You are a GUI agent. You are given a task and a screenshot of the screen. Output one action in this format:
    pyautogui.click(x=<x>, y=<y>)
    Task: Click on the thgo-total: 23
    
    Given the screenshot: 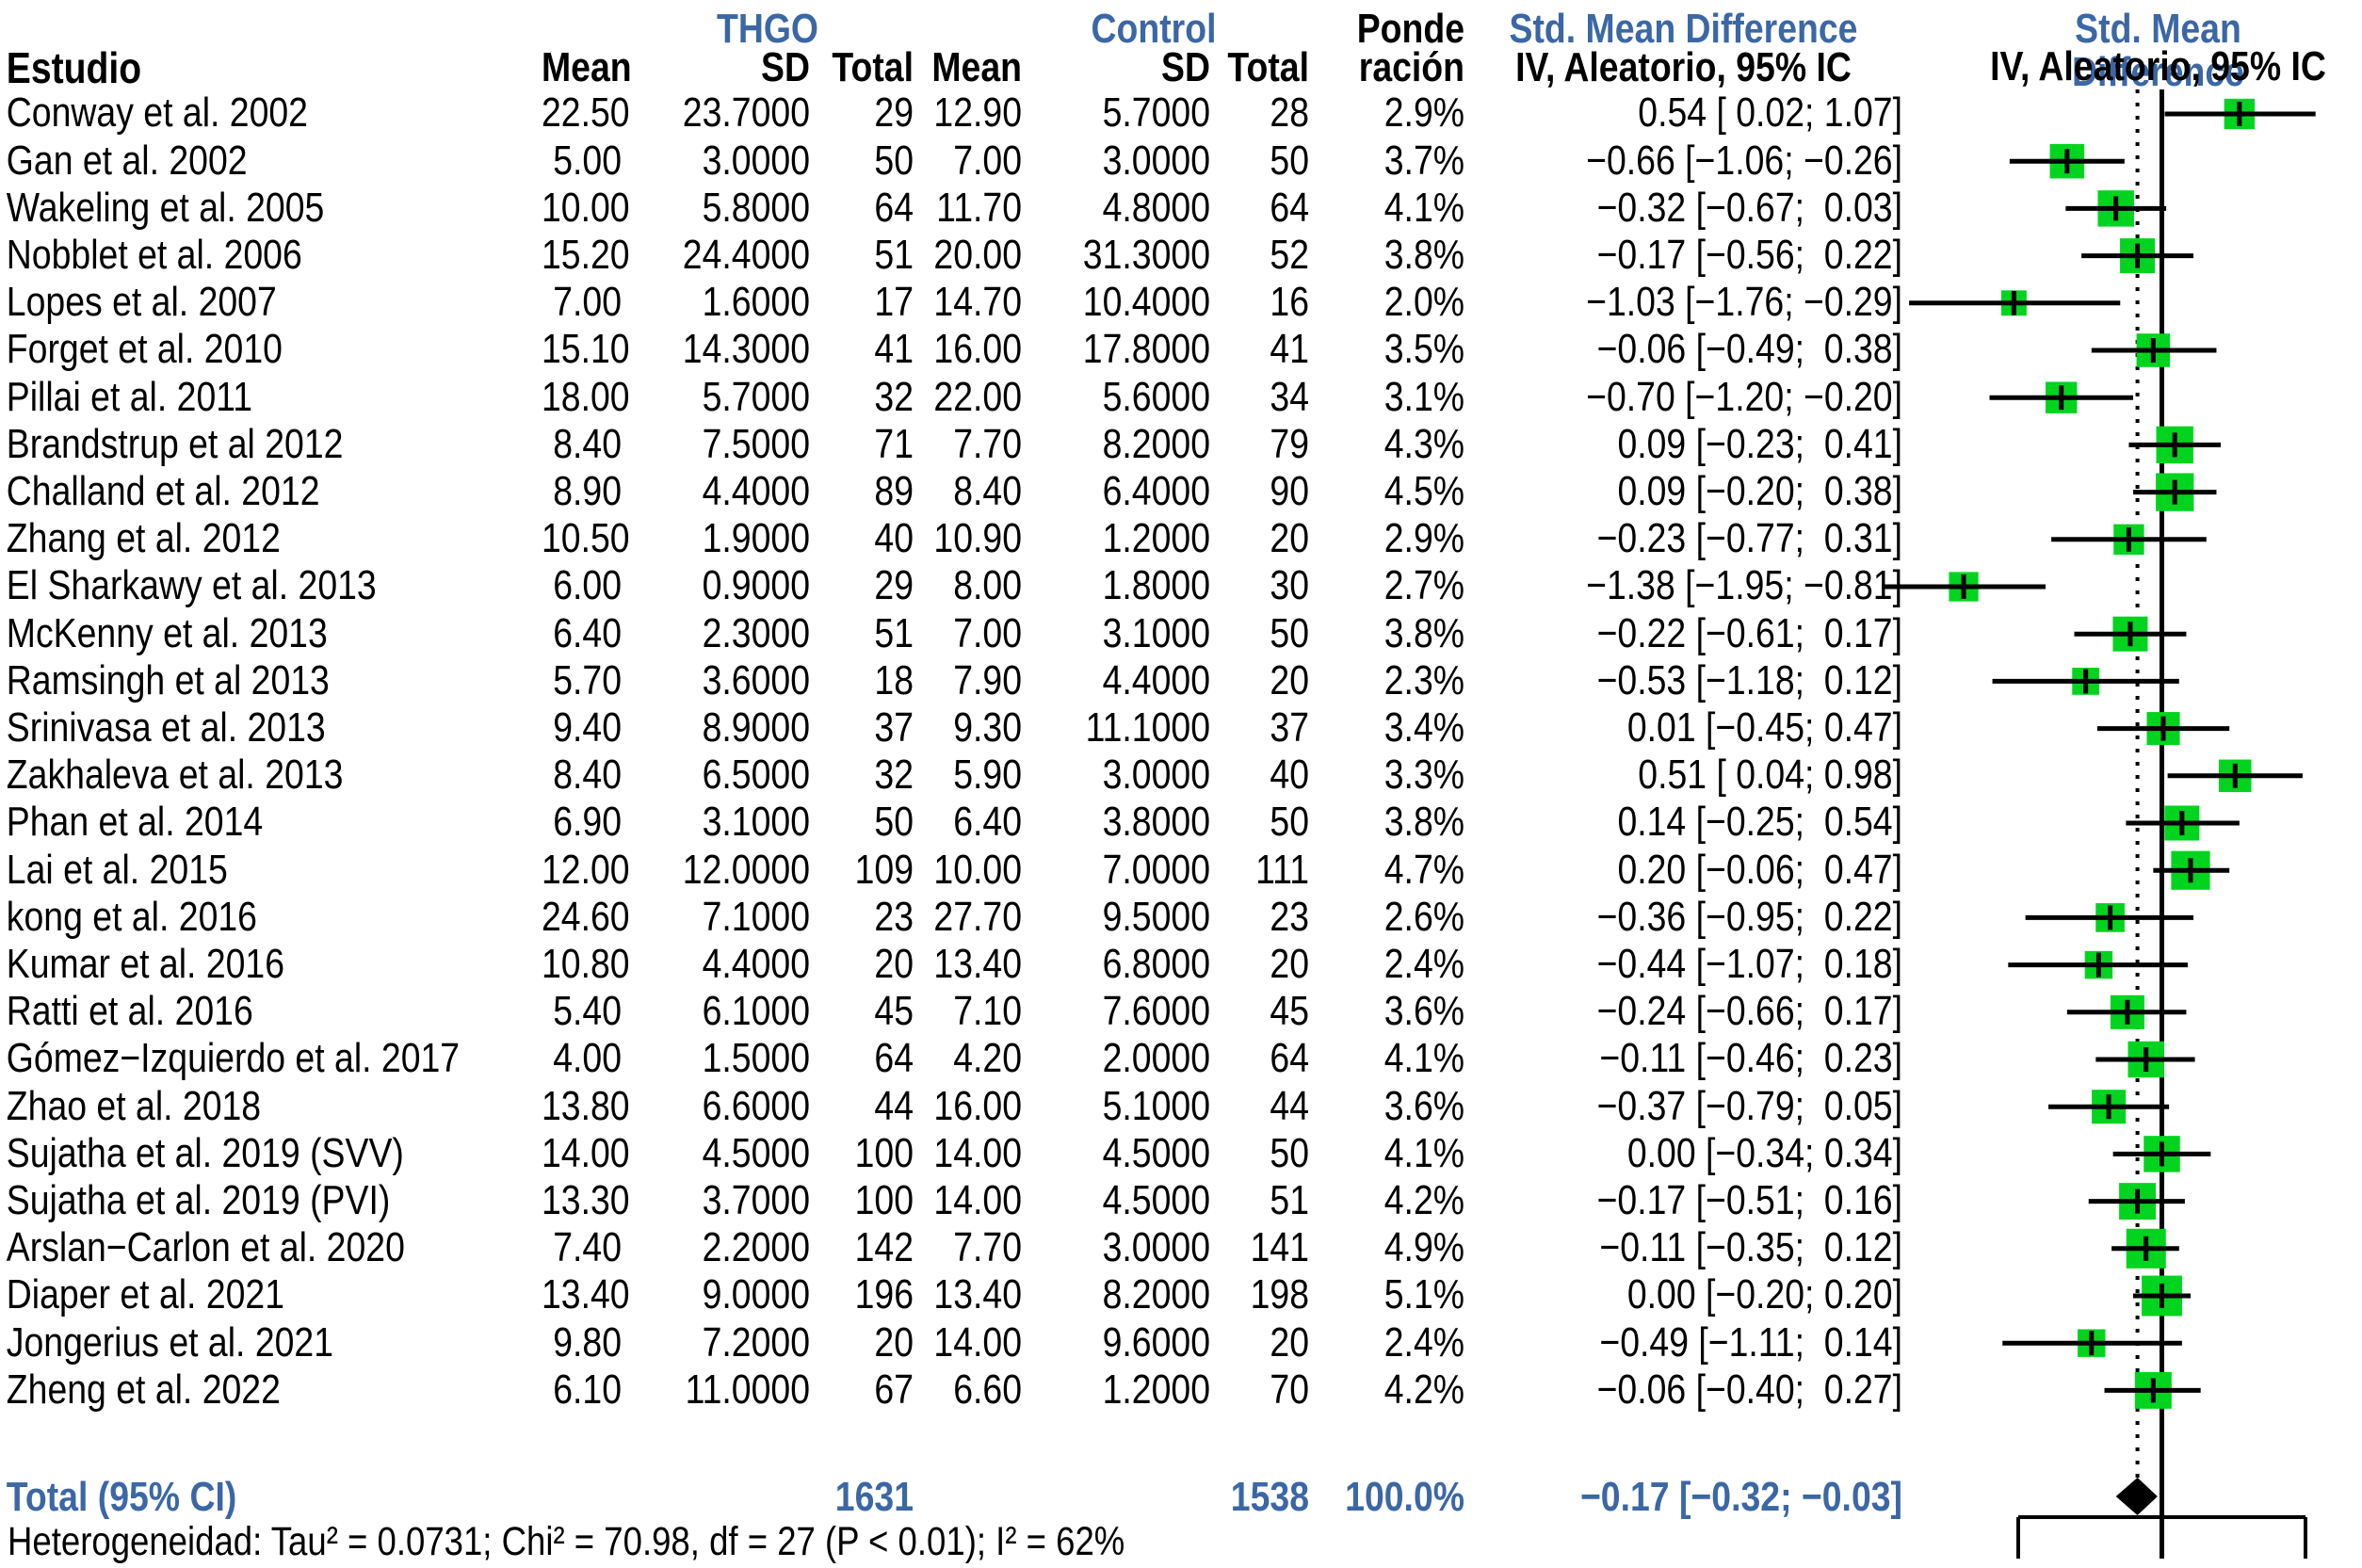 What is the action you would take?
    pyautogui.click(x=894, y=916)
    